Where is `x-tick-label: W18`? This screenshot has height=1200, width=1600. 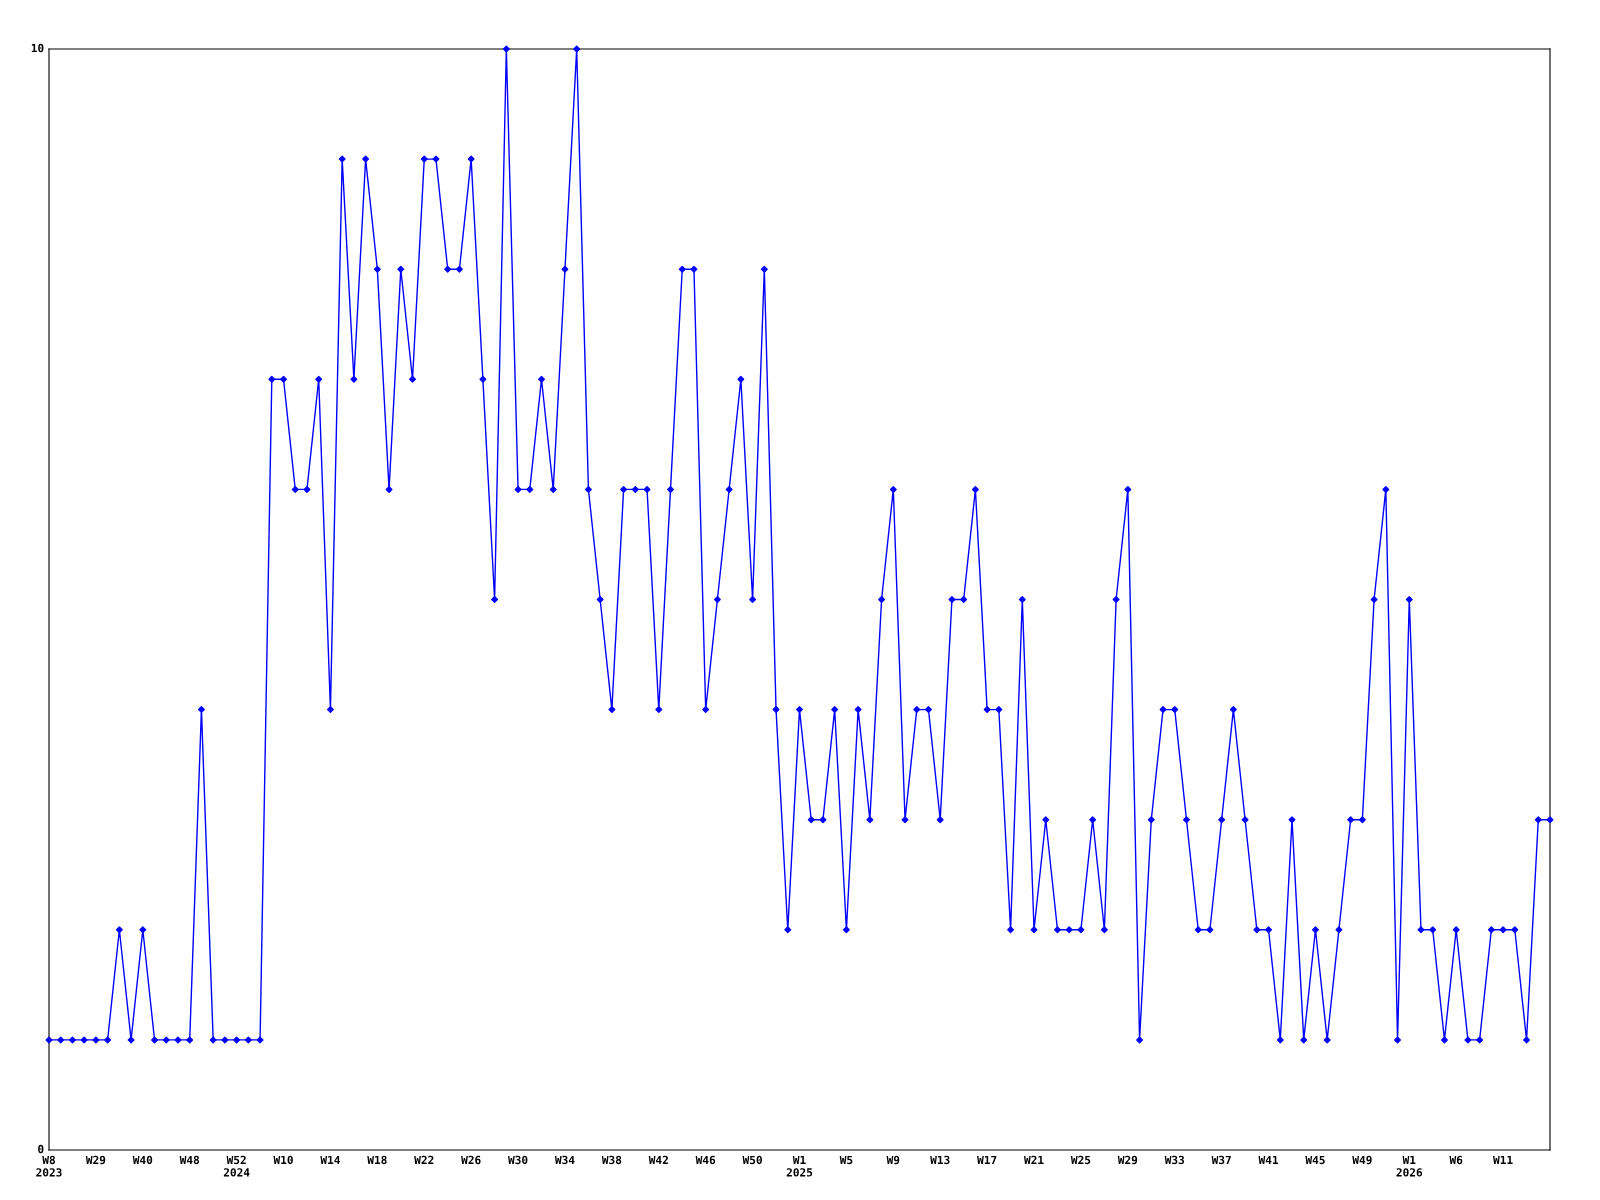
x-tick-label: W18 is located at coordinates (377, 1160).